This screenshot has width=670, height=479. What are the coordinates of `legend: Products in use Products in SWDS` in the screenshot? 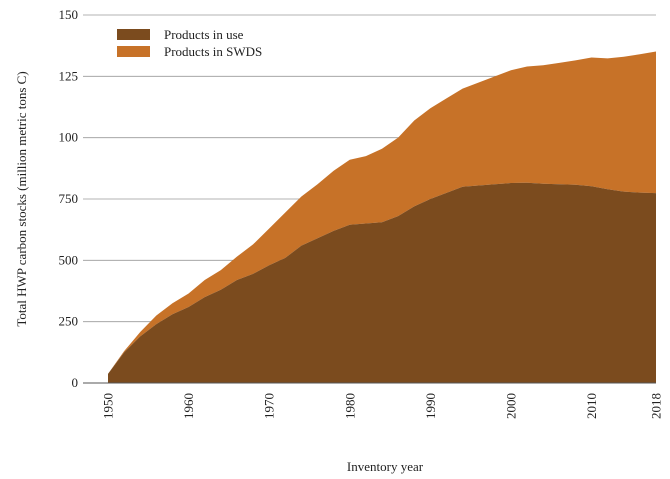 It's located at (189, 43).